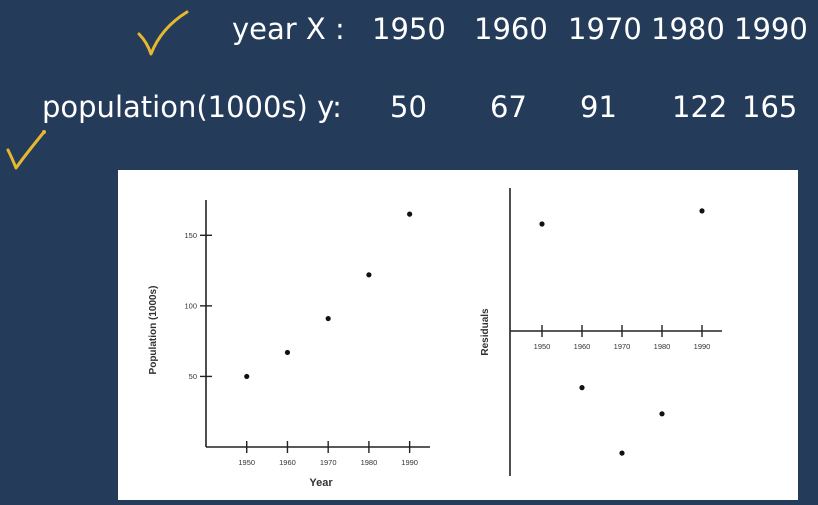 The width and height of the screenshot is (818, 505). Describe the element at coordinates (287, 462) in the screenshot. I see `x-tick-label: 1960` at that location.